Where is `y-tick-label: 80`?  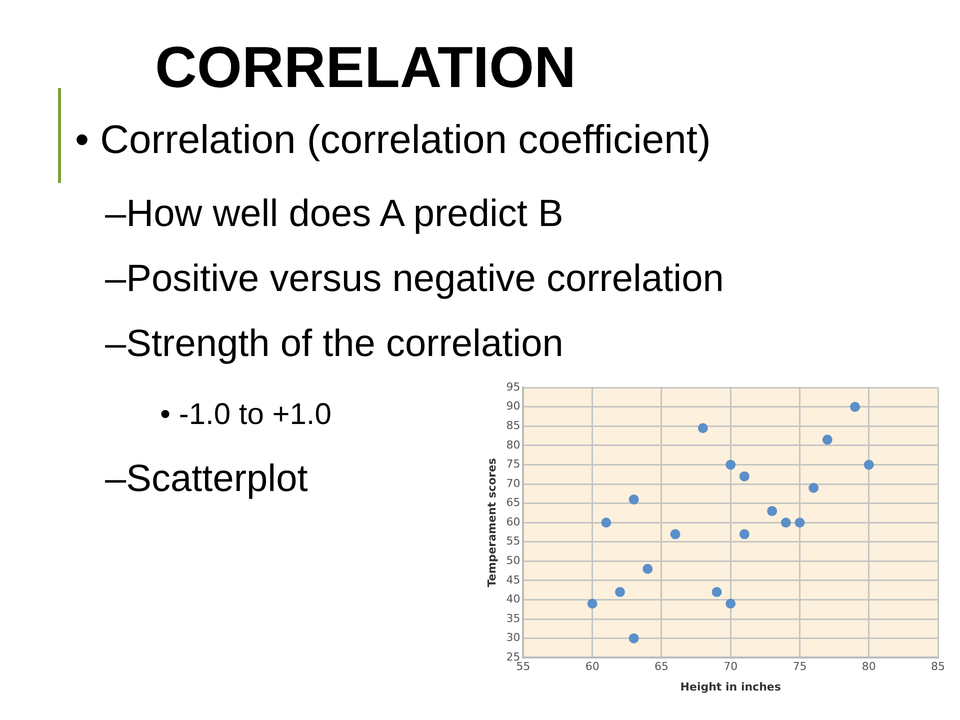
y-tick-label: 80 is located at coordinates (513, 445).